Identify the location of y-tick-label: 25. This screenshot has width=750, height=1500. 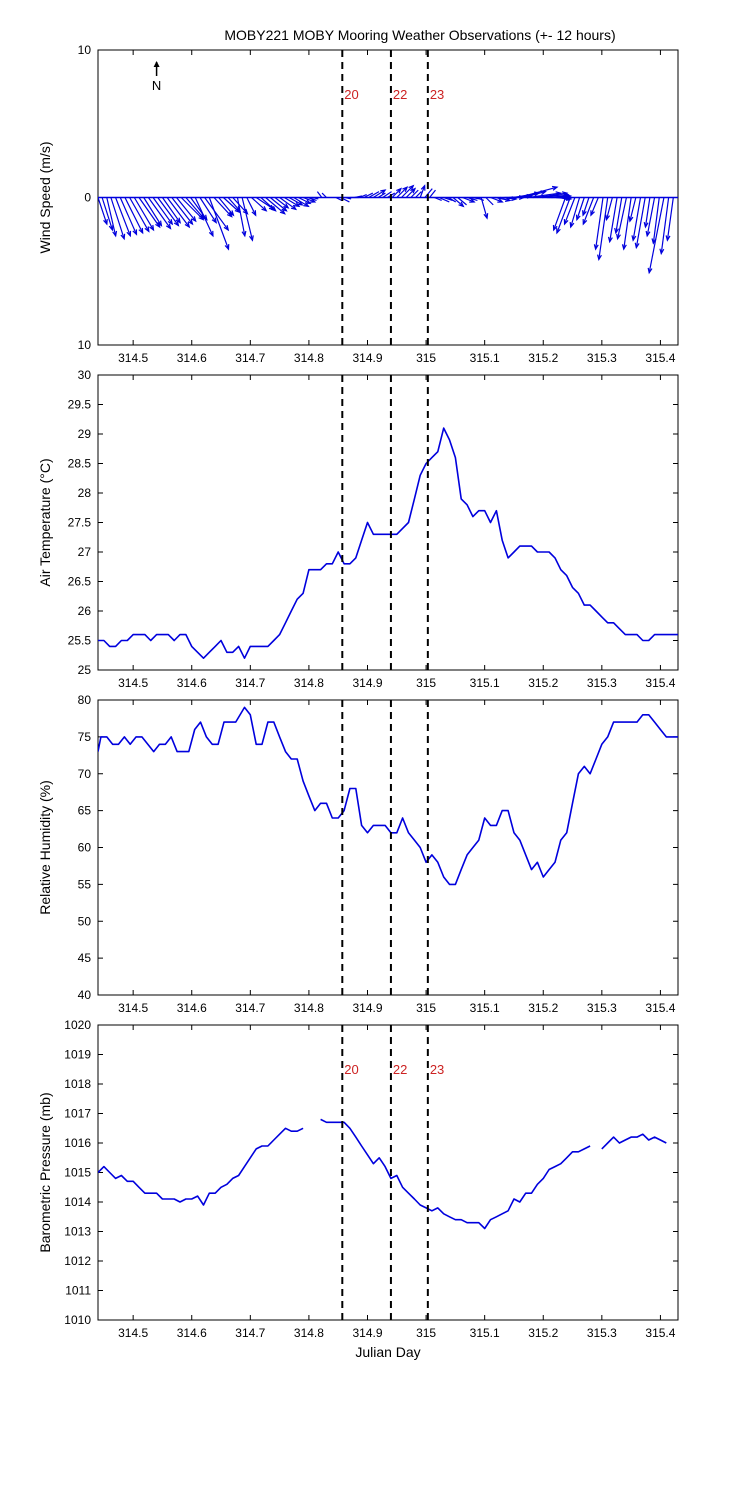
(85, 670).